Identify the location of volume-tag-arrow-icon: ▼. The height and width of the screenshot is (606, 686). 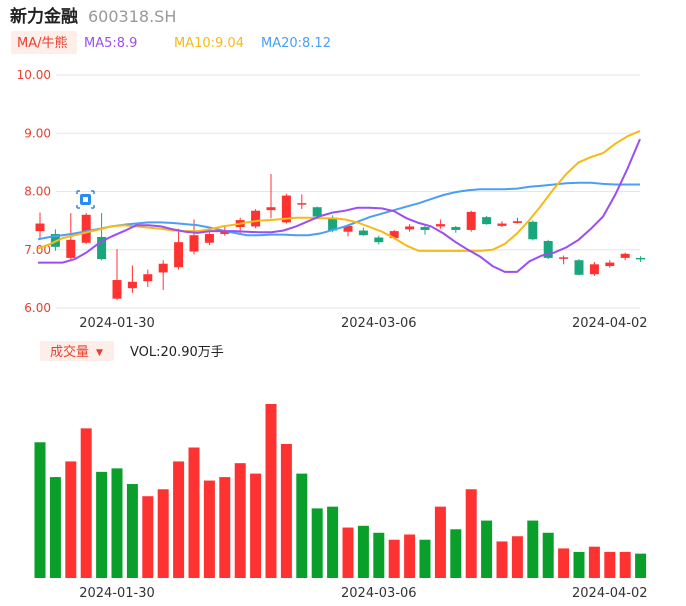
(99, 353).